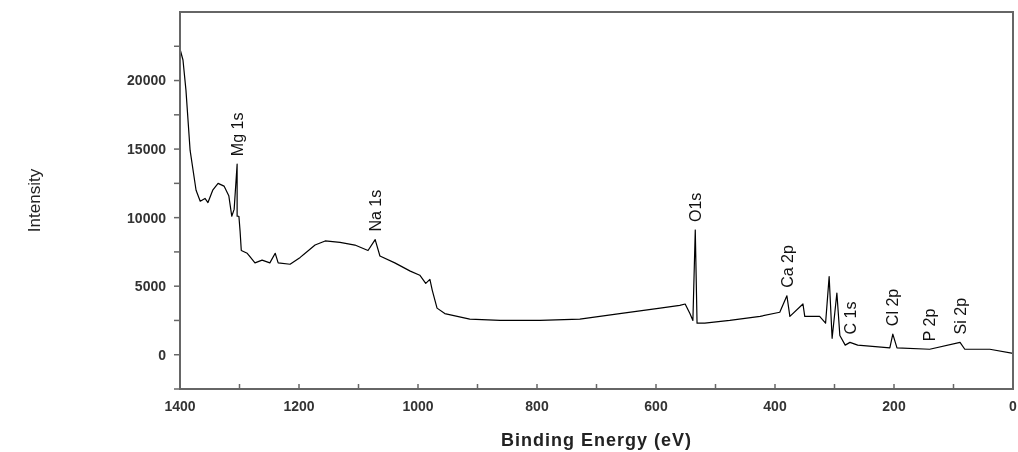  What do you see at coordinates (695, 207) in the screenshot?
I see `annotation: O1s` at bounding box center [695, 207].